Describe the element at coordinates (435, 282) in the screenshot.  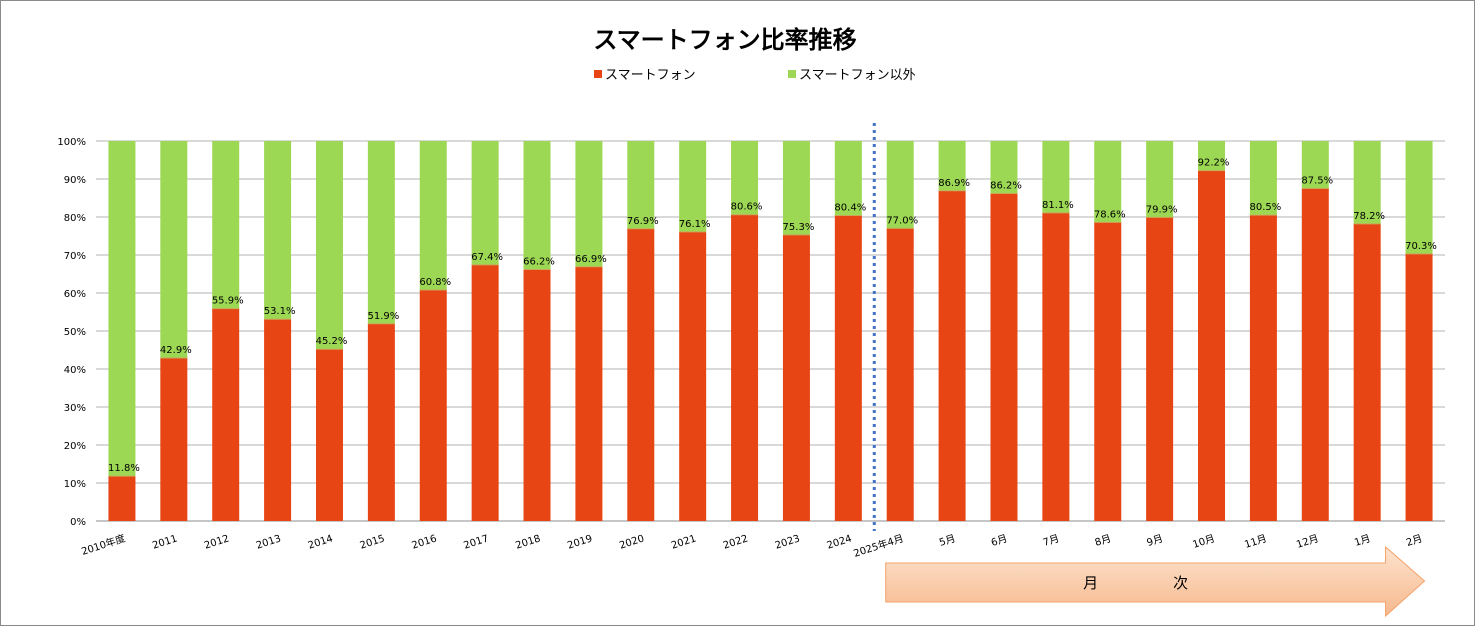
I see `data-label: 60.8%` at that location.